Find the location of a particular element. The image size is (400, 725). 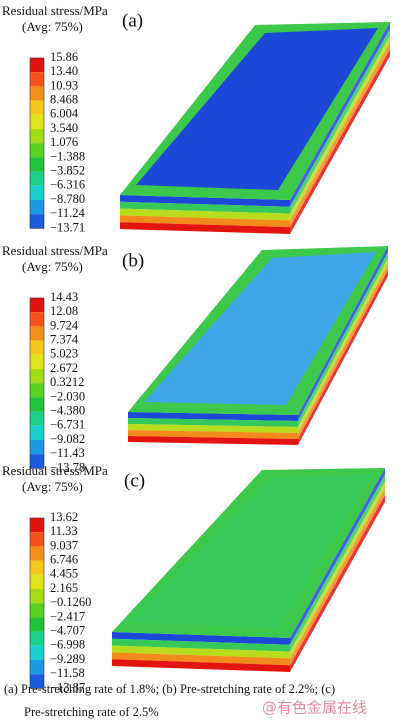

legend-value: 5.023 is located at coordinates (64, 354).